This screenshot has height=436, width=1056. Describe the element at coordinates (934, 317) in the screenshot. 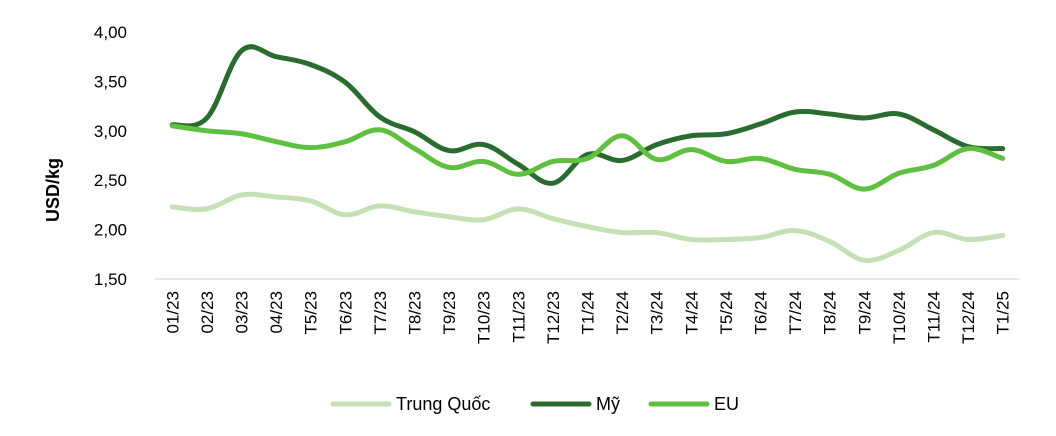

I see `x-tick-label: T11/24` at that location.